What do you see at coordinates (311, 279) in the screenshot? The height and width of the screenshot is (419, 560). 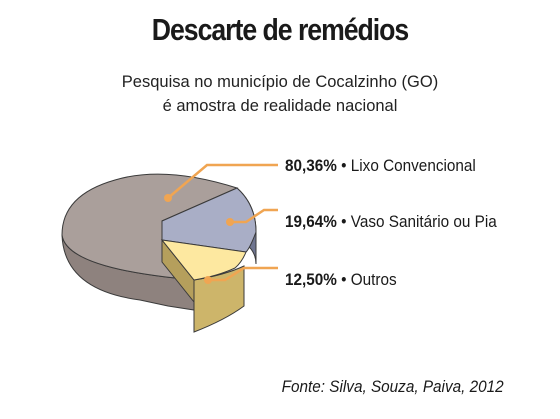 I see `slice-value-label: 12,50%` at bounding box center [311, 279].